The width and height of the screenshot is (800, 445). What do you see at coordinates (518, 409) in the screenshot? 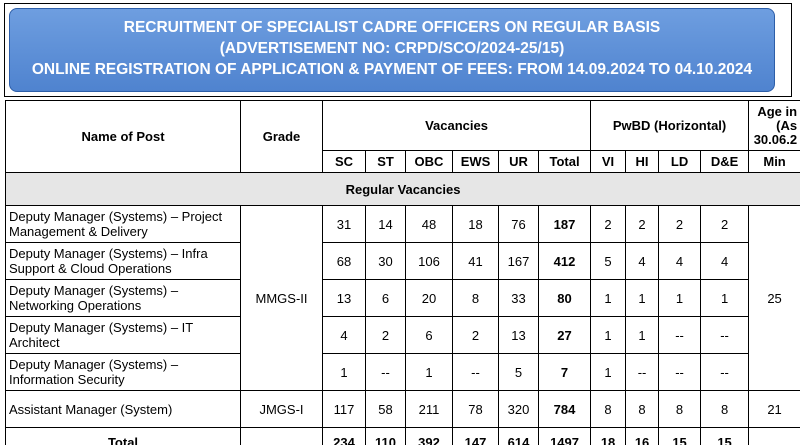
I see `value-cell: 320` at bounding box center [518, 409].